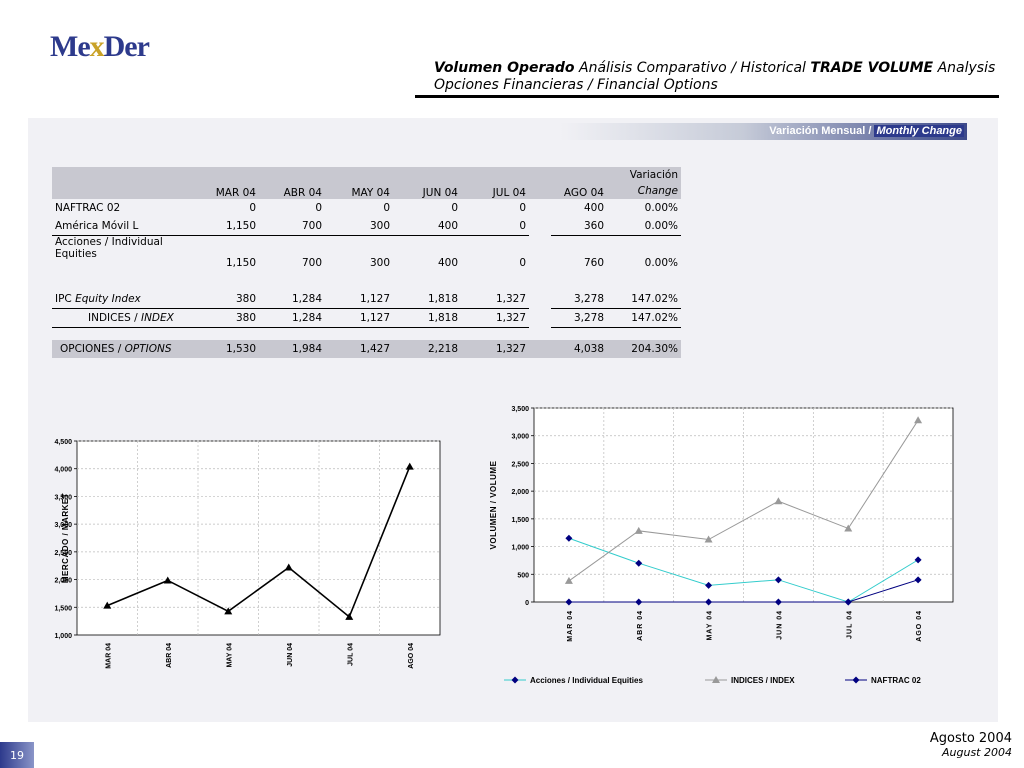 The height and width of the screenshot is (768, 1024). Describe the element at coordinates (593, 263) in the screenshot. I see `table-cell: 760` at that location.